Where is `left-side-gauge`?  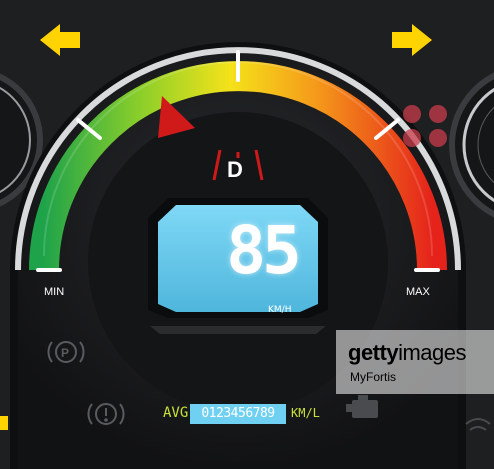
left-side-gauge is located at coordinates (21, 140).